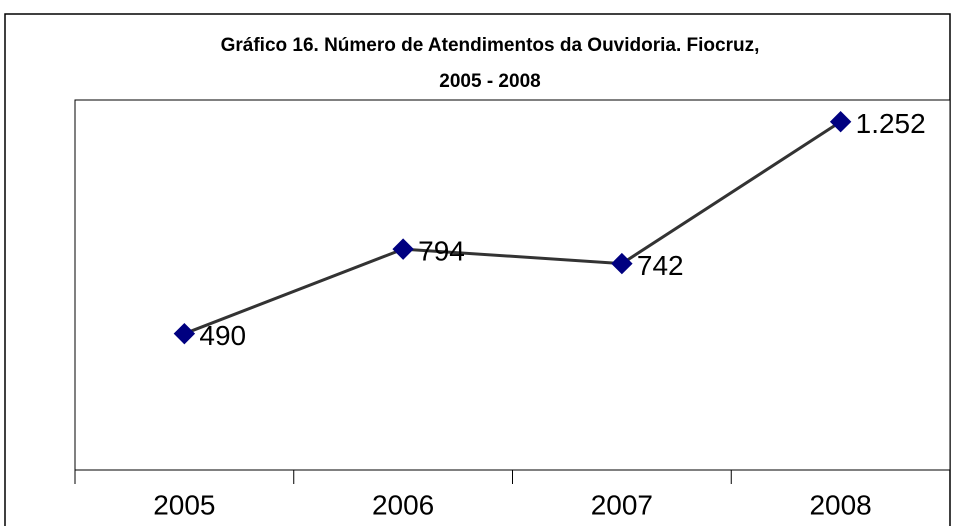 The width and height of the screenshot is (956, 526). What do you see at coordinates (441, 251) in the screenshot?
I see `data-label: 794` at bounding box center [441, 251].